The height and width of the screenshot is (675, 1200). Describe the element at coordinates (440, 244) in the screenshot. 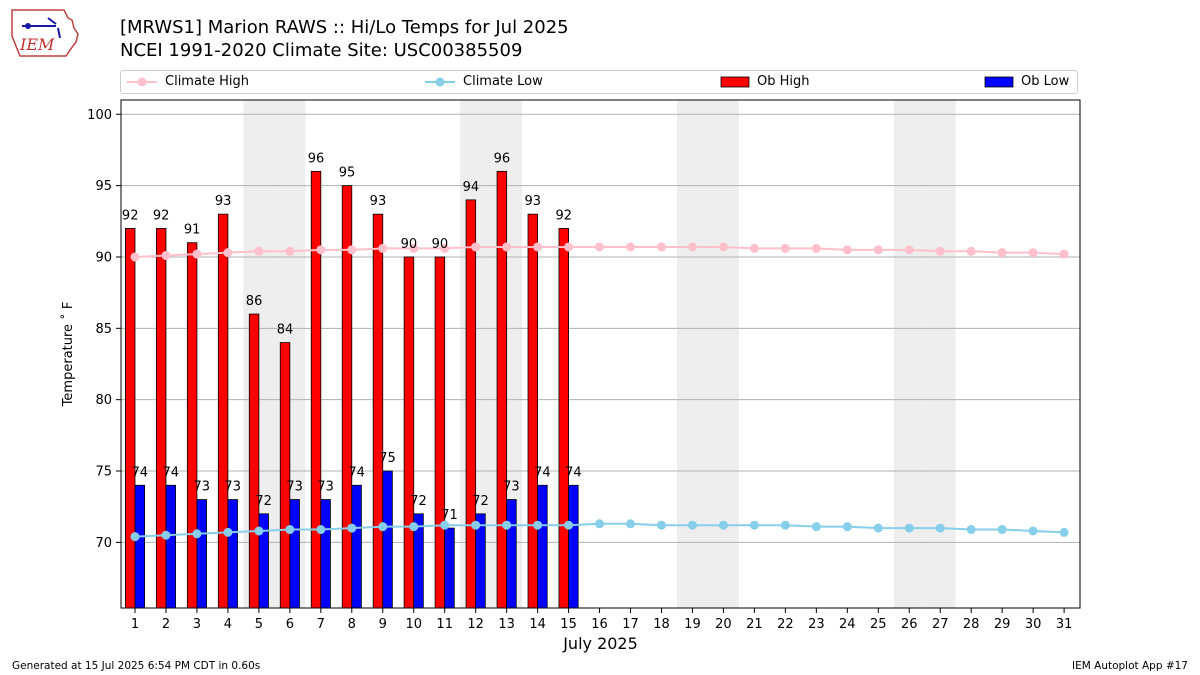

I see `ob-high-label: 90` at that location.